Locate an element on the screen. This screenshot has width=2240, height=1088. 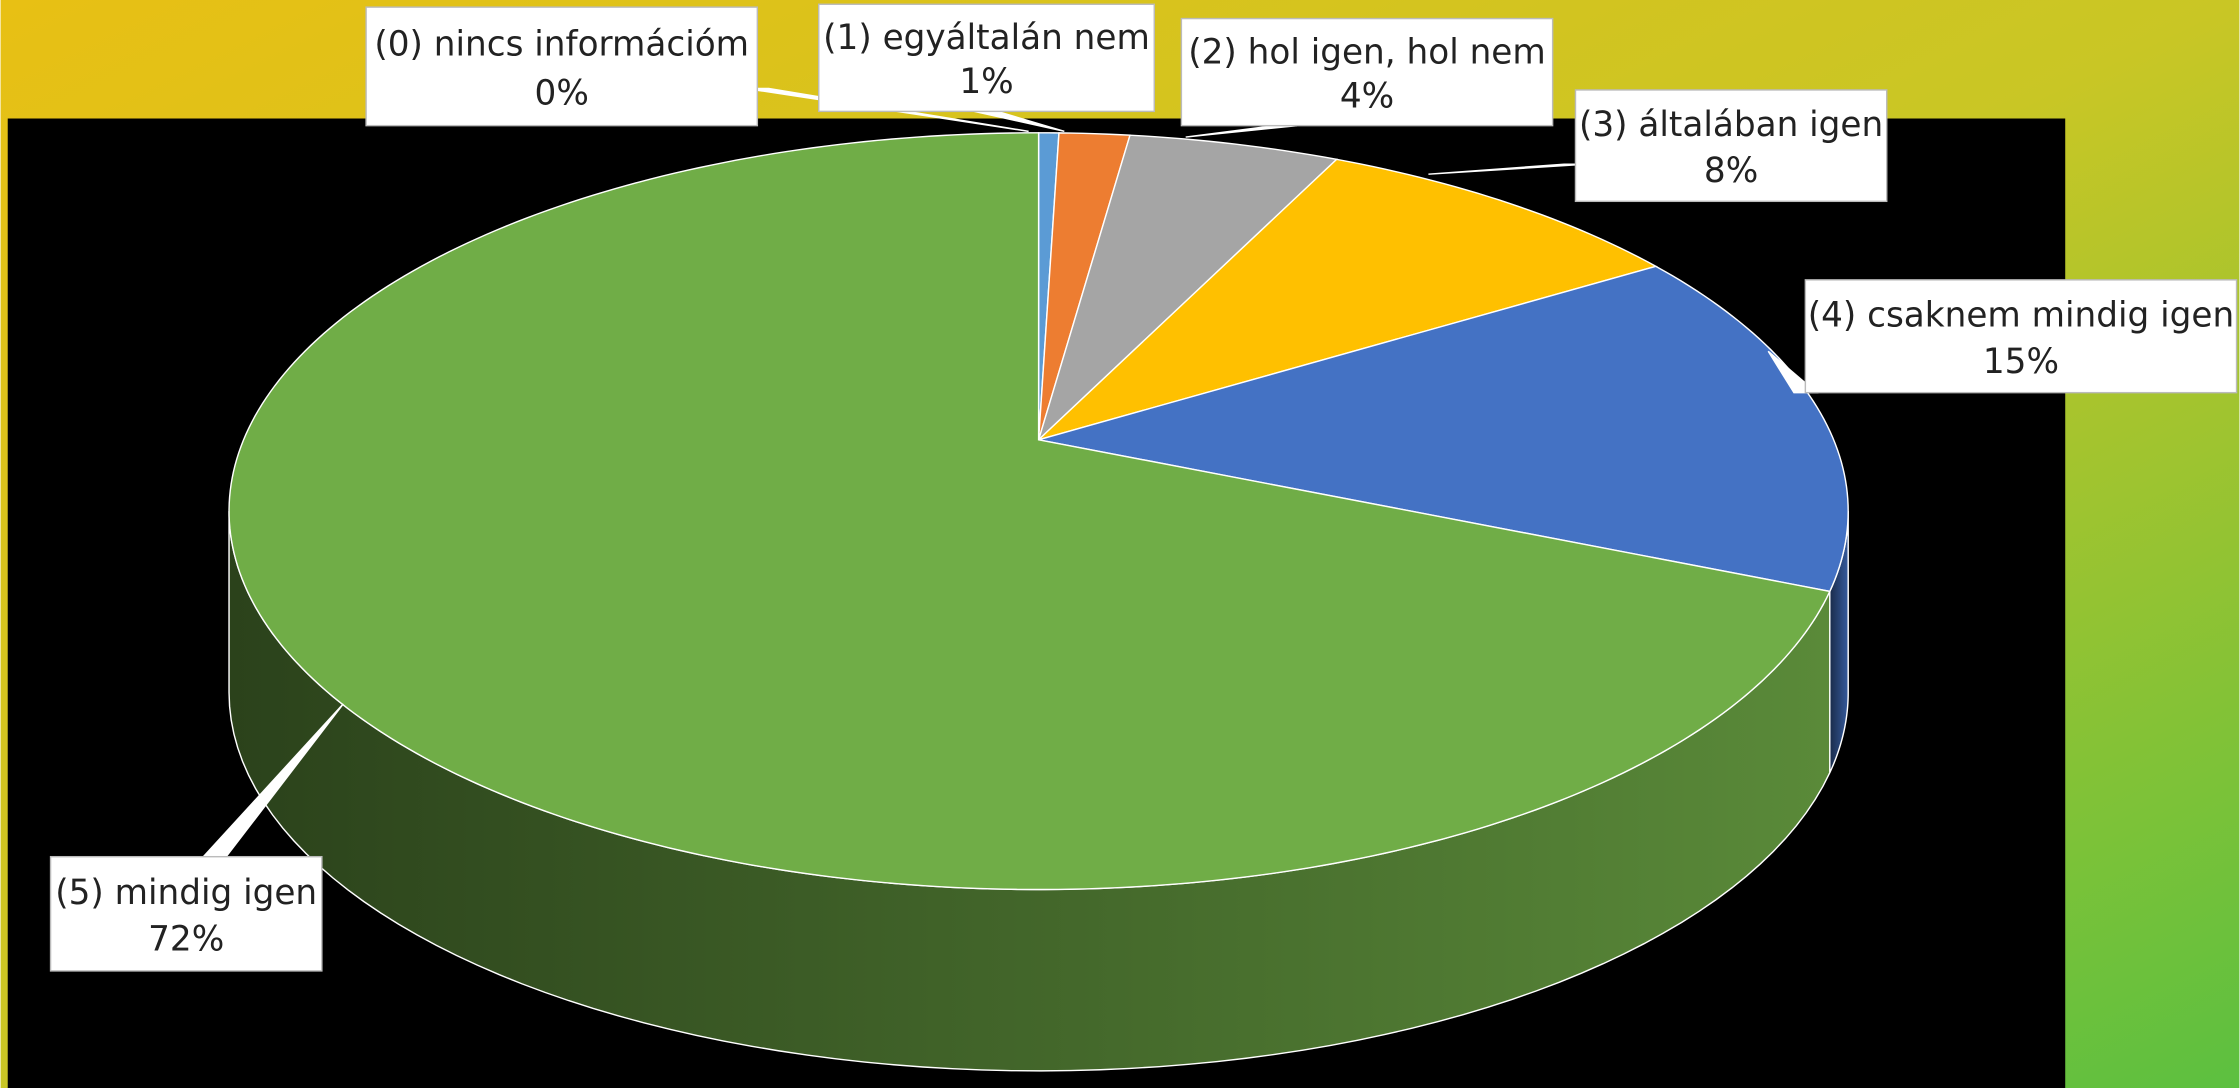
data-label-value: 15% is located at coordinates (2021, 362).